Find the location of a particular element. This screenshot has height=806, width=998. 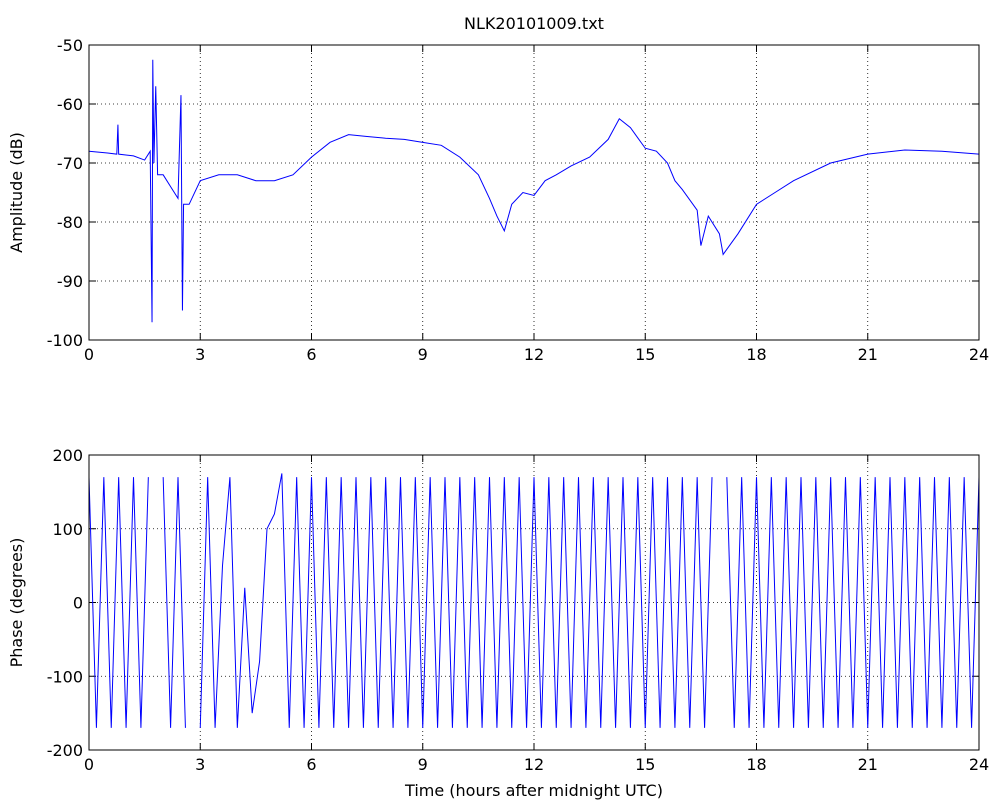

y-tick-label: 0 is located at coordinates (78, 603).